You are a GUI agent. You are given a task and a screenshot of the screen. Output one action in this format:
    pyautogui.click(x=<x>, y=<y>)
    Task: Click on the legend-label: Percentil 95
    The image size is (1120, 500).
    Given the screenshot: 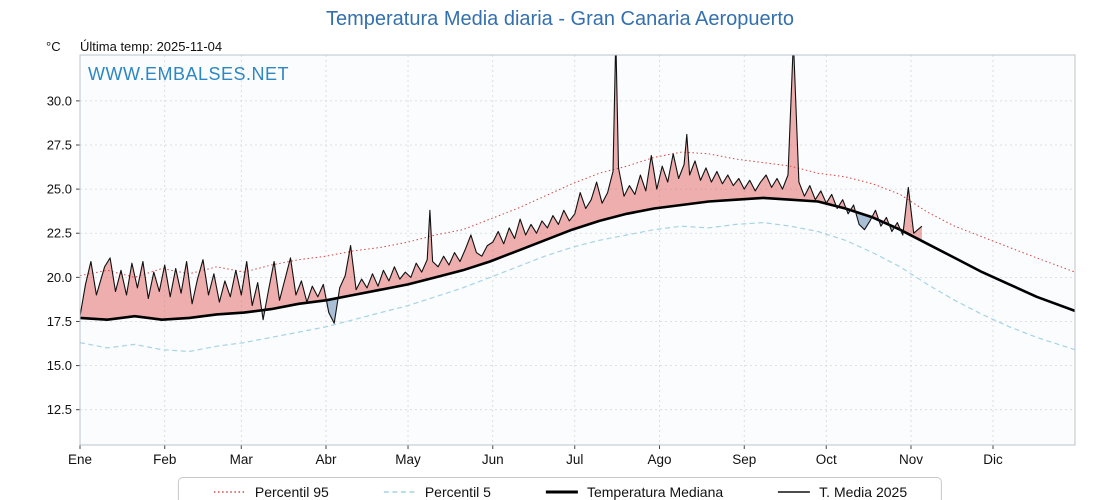 What is the action you would take?
    pyautogui.click(x=291, y=492)
    